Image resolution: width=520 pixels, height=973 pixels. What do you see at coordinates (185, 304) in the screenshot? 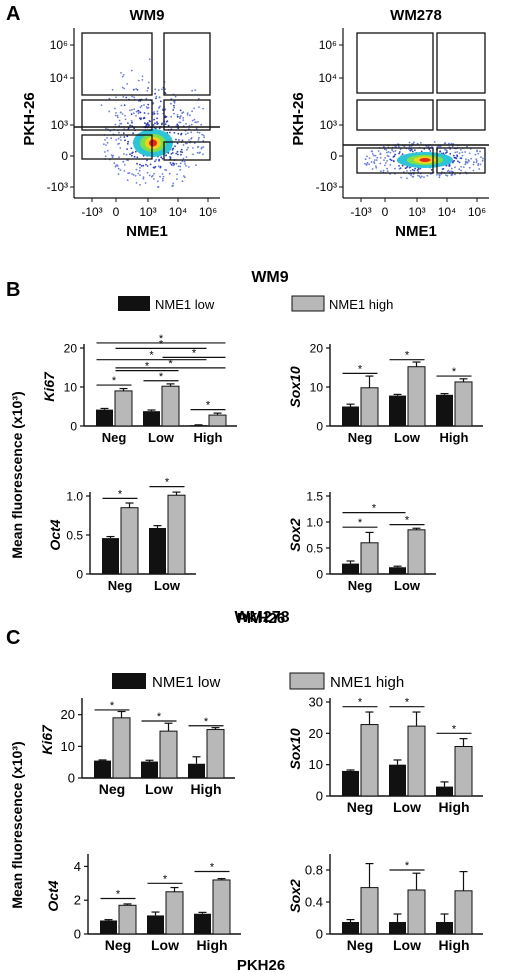
I see `legend-label-low: NME1 low` at bounding box center [185, 304].